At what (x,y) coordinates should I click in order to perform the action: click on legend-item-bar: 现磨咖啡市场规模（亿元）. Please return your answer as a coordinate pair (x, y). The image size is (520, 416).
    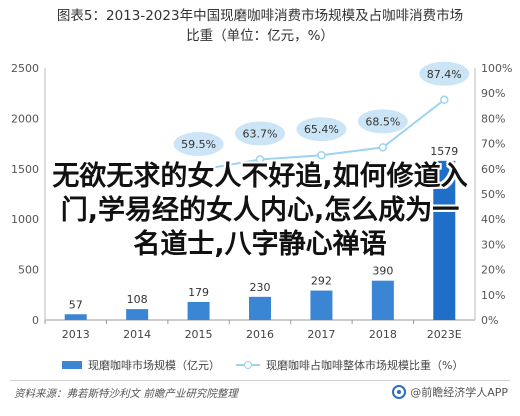
    Looking at the image, I should click on (141, 365).